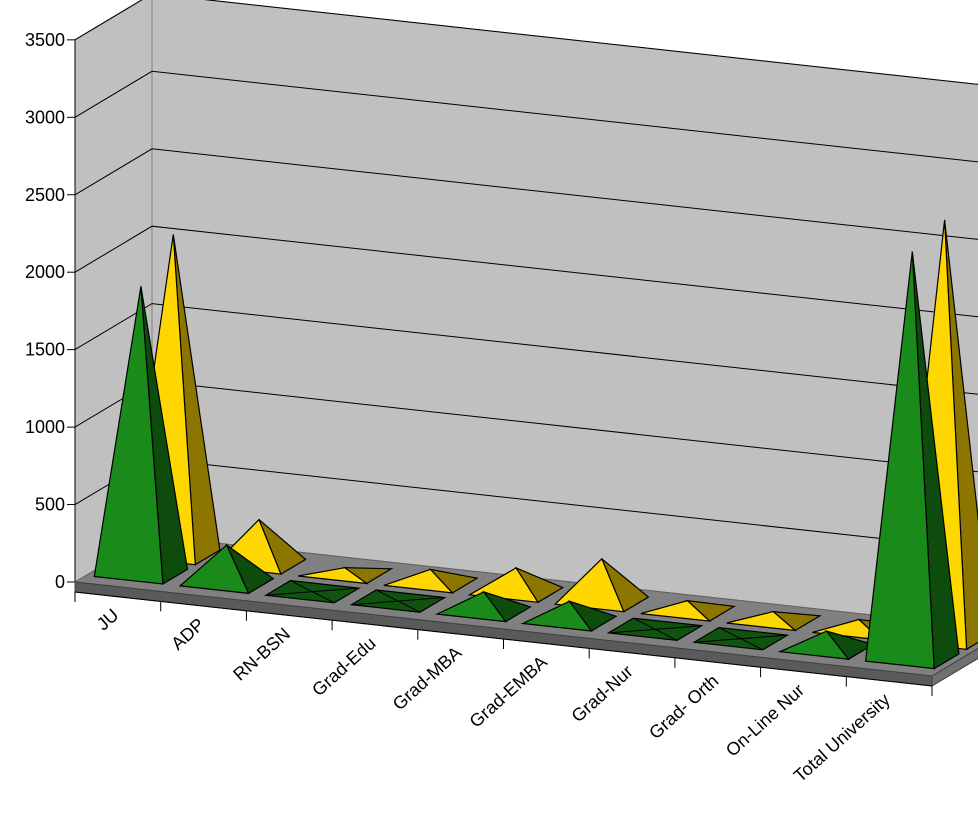  What do you see at coordinates (45, 350) in the screenshot?
I see `y-tick-label: 1500` at bounding box center [45, 350].